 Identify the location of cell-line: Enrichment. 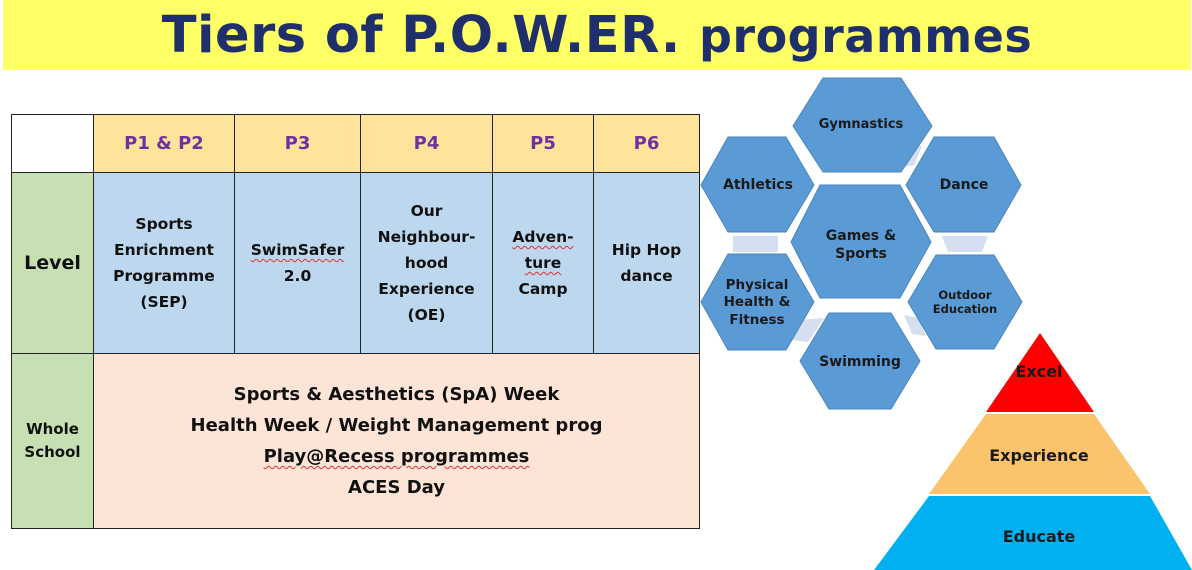
(164, 250).